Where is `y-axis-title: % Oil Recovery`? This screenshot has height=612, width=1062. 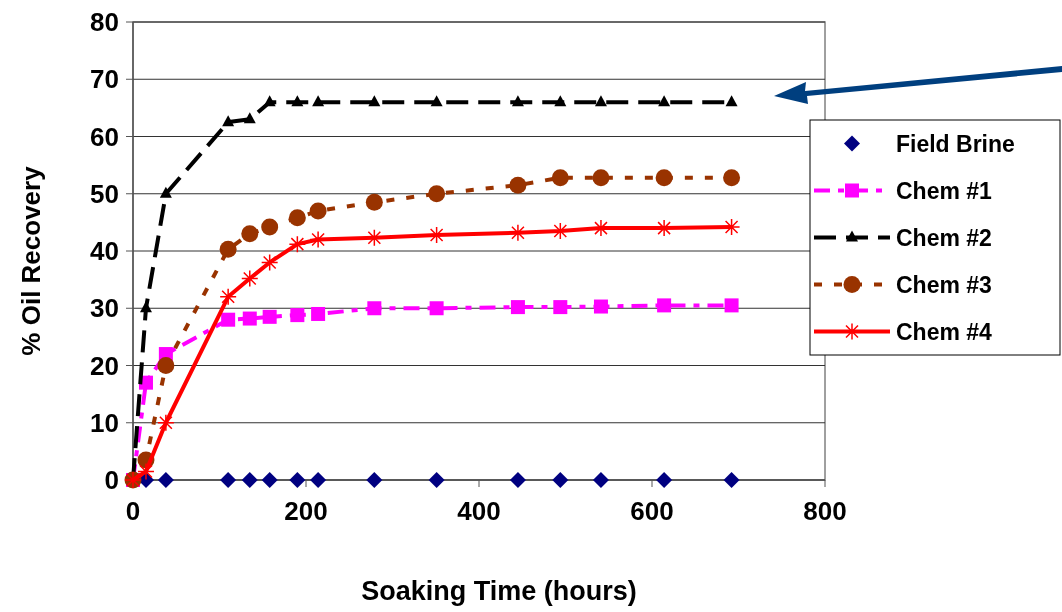
y-axis-title: % Oil Recovery is located at coordinates (31, 260).